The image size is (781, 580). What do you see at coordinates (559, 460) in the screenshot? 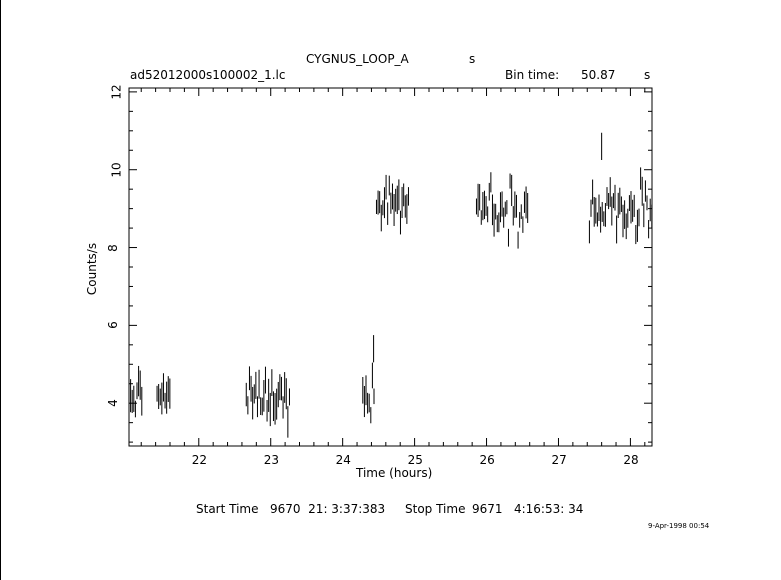
I see `x-tick-label: 27` at bounding box center [559, 460].